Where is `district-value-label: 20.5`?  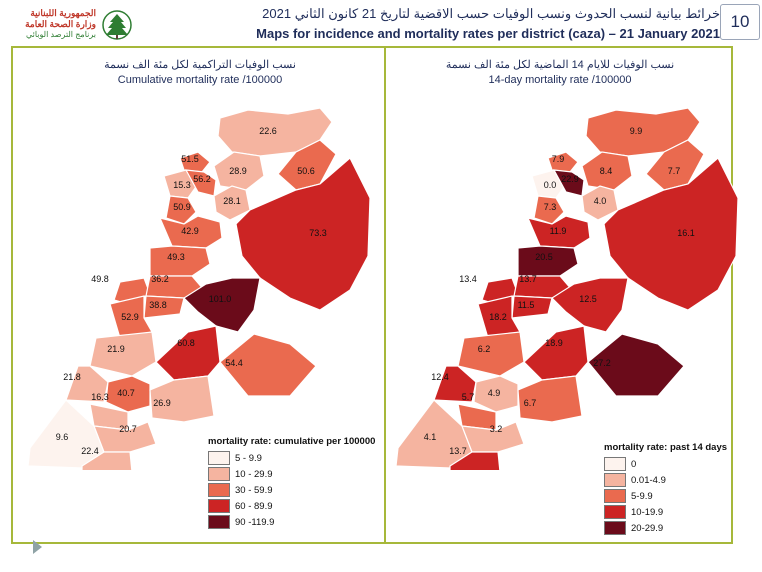 district-value-label: 20.5 is located at coordinates (544, 257).